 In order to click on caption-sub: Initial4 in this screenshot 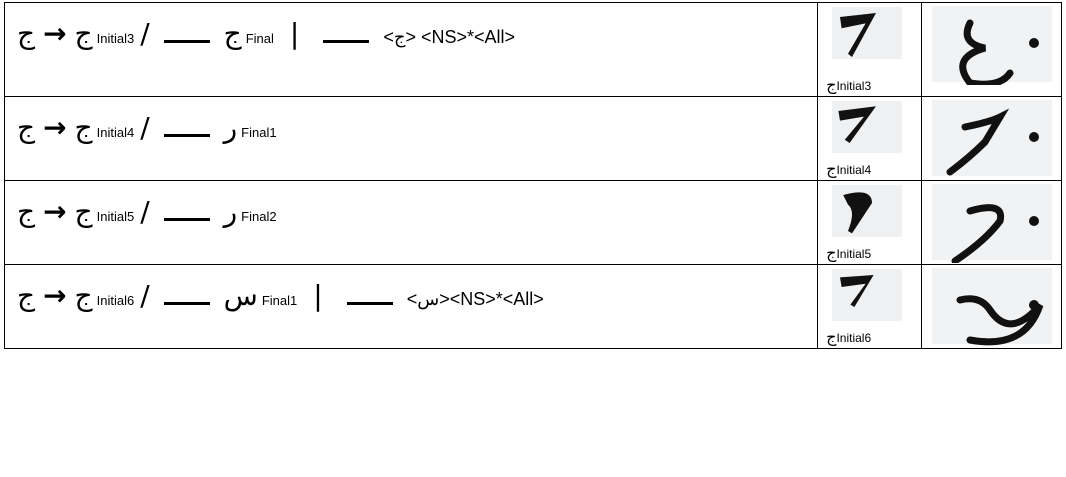, I will do `click(854, 170)`.